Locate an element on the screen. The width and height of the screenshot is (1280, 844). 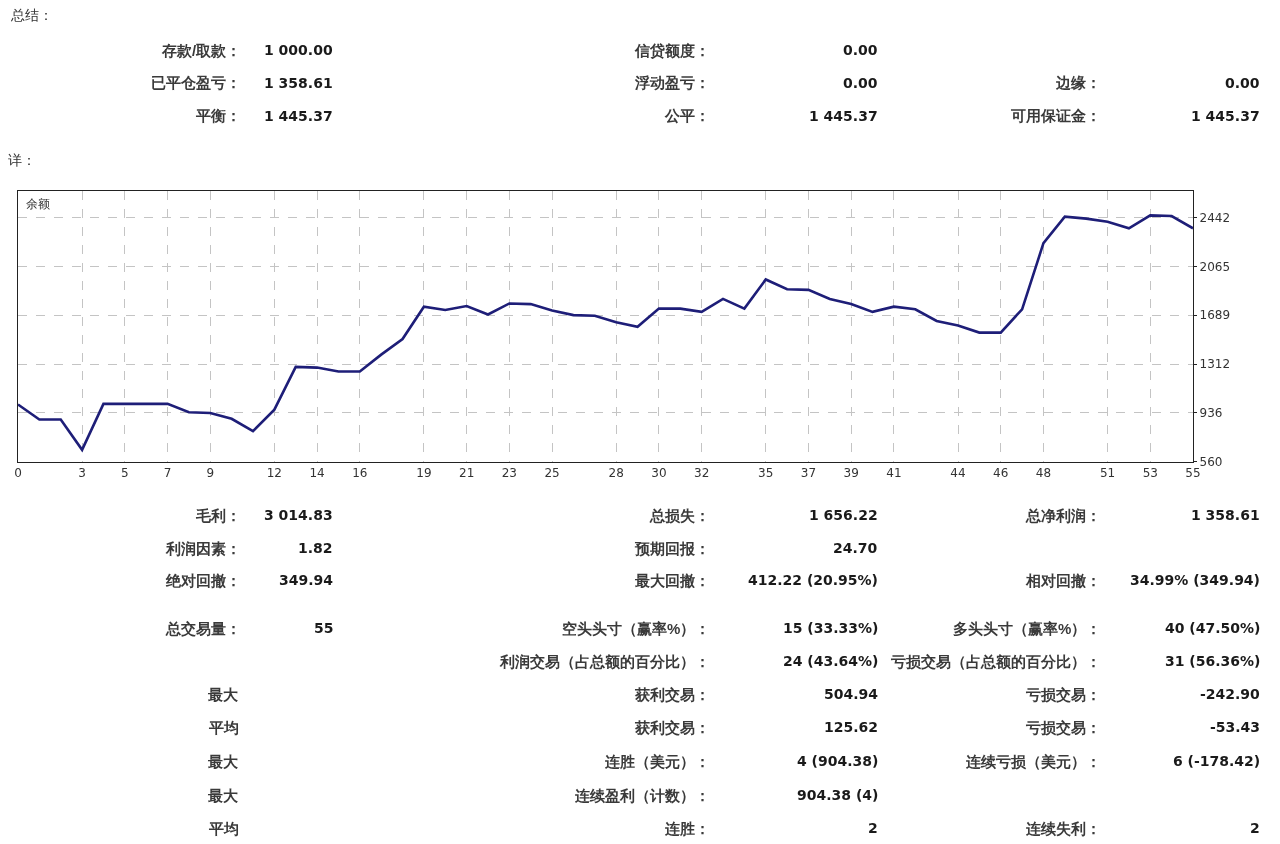
text: 总结： is located at coordinates (31, 15).